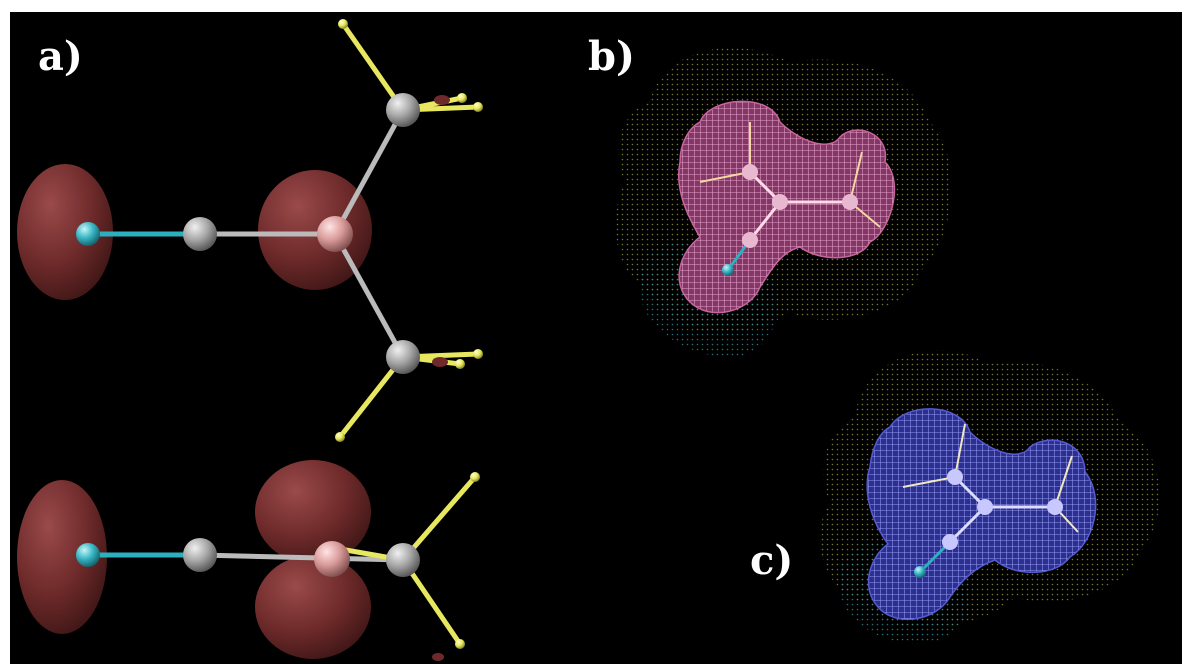 Image resolution: width=1185 pixels, height=664 pixels. I want to click on panel-label-c: c), so click(771, 560).